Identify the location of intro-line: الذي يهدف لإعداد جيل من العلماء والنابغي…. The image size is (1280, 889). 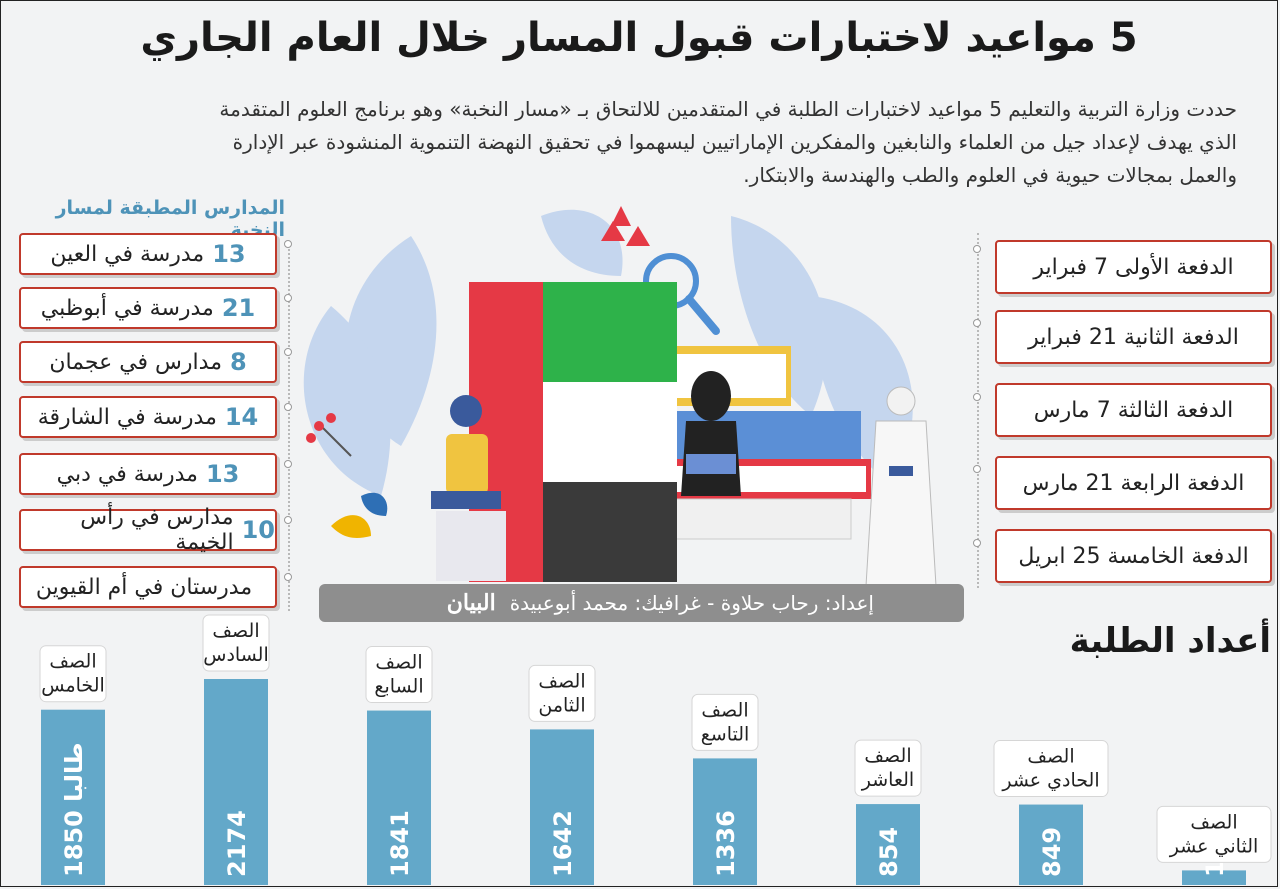
(734, 142).